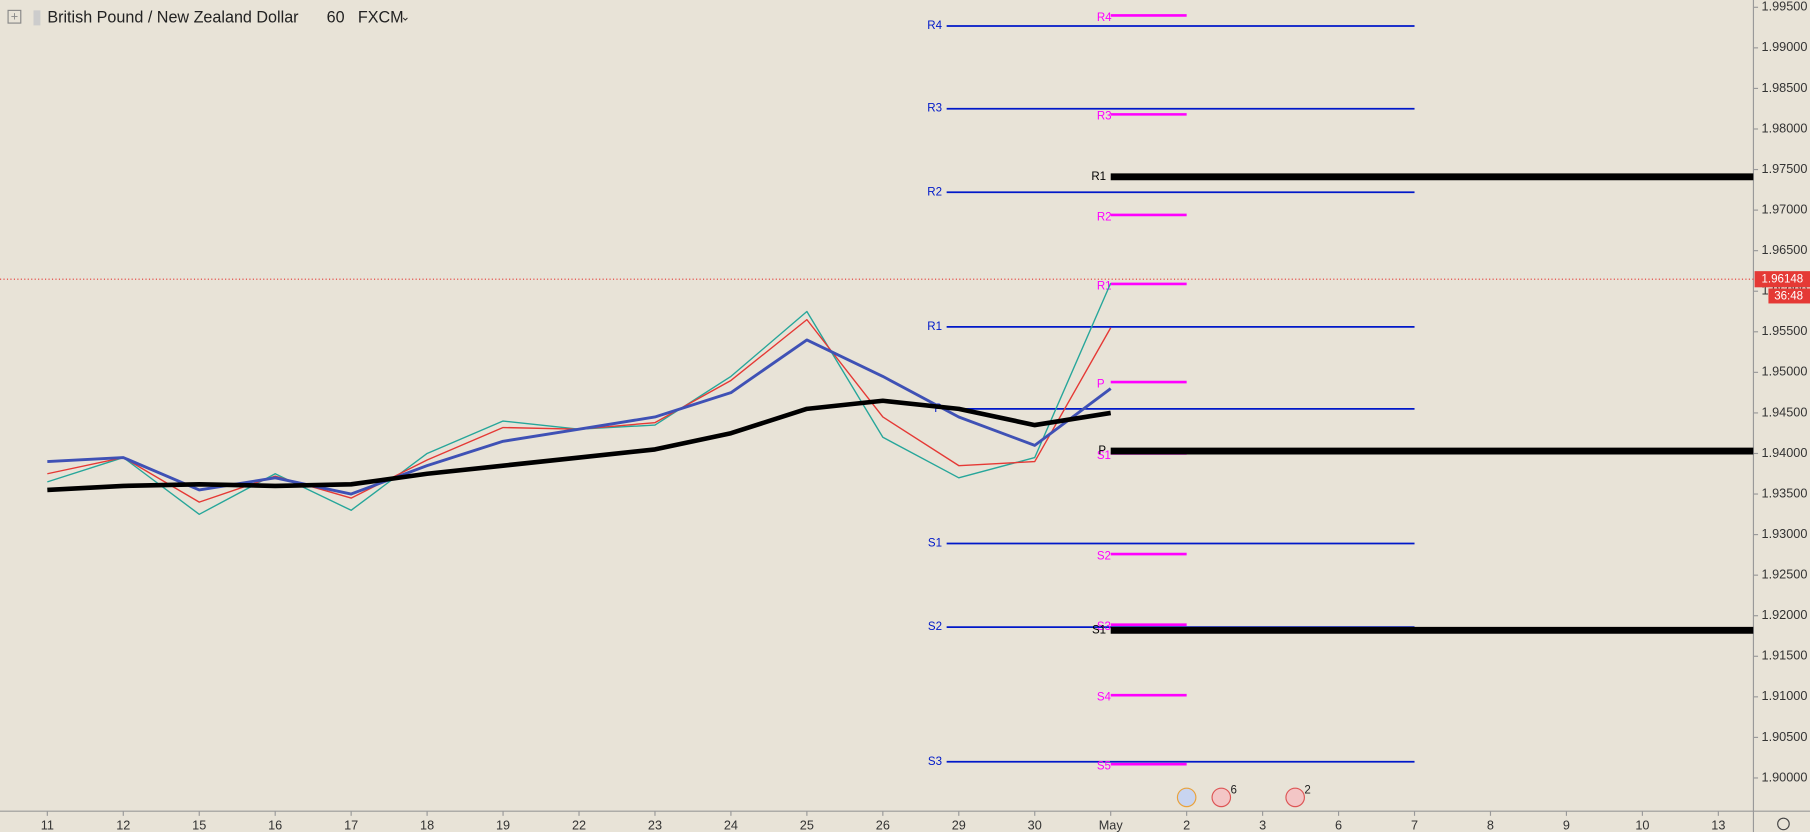 This screenshot has width=1810, height=832. I want to click on y-tick-label: 1.95500, so click(1785, 331).